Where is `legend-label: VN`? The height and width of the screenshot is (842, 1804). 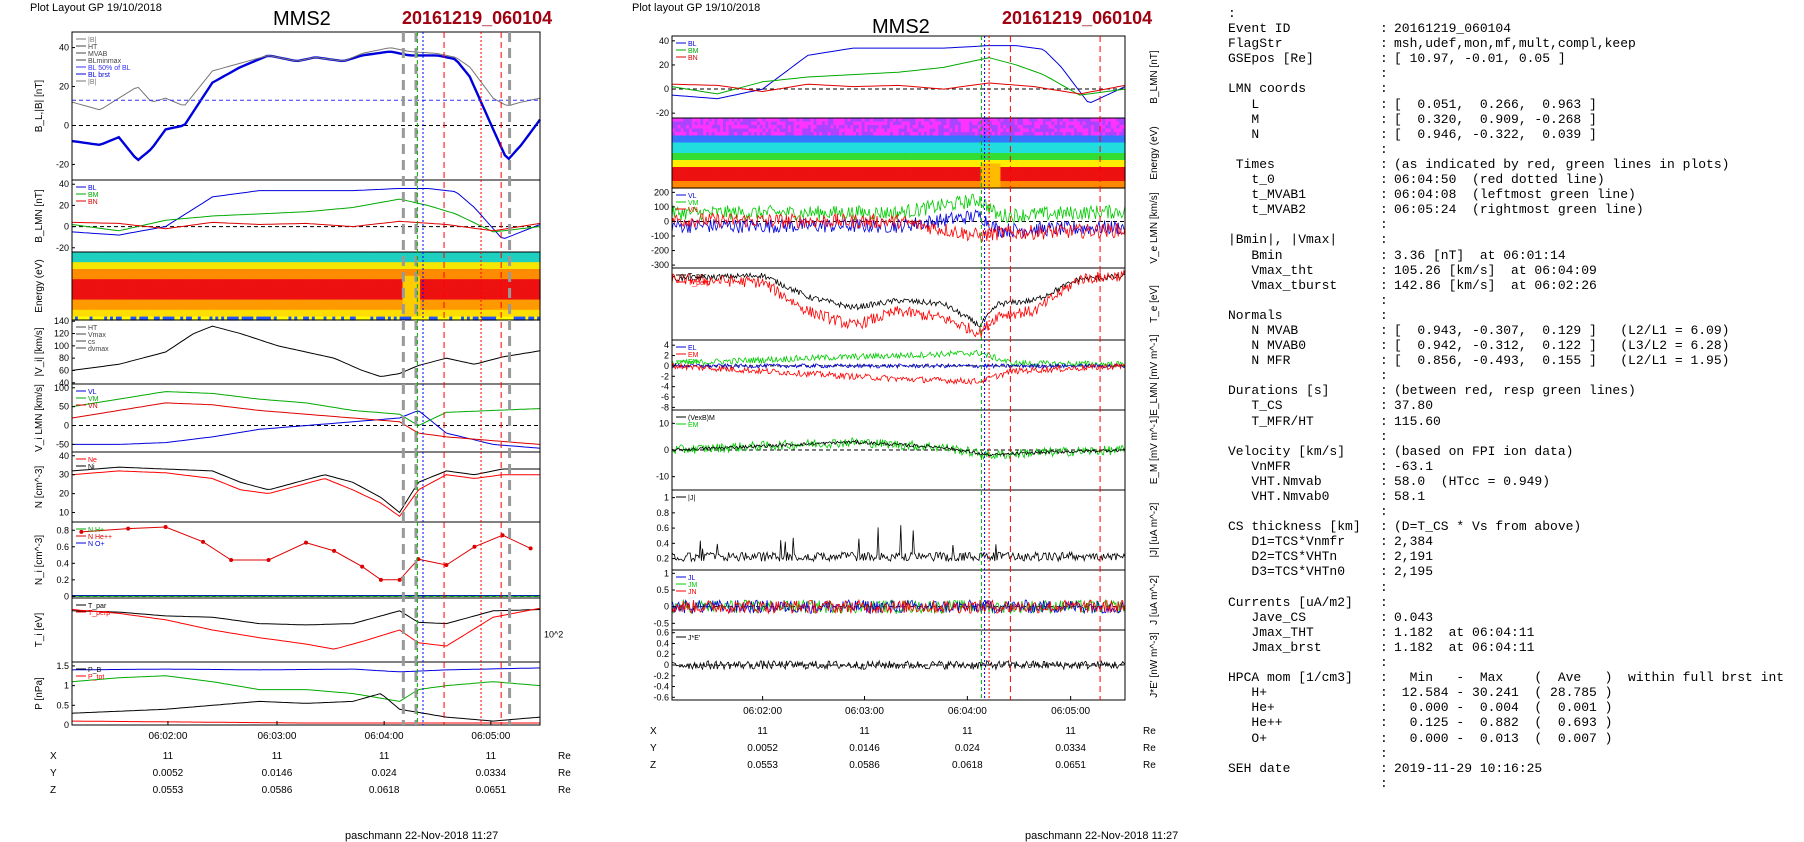
legend-label: VN is located at coordinates (93, 406).